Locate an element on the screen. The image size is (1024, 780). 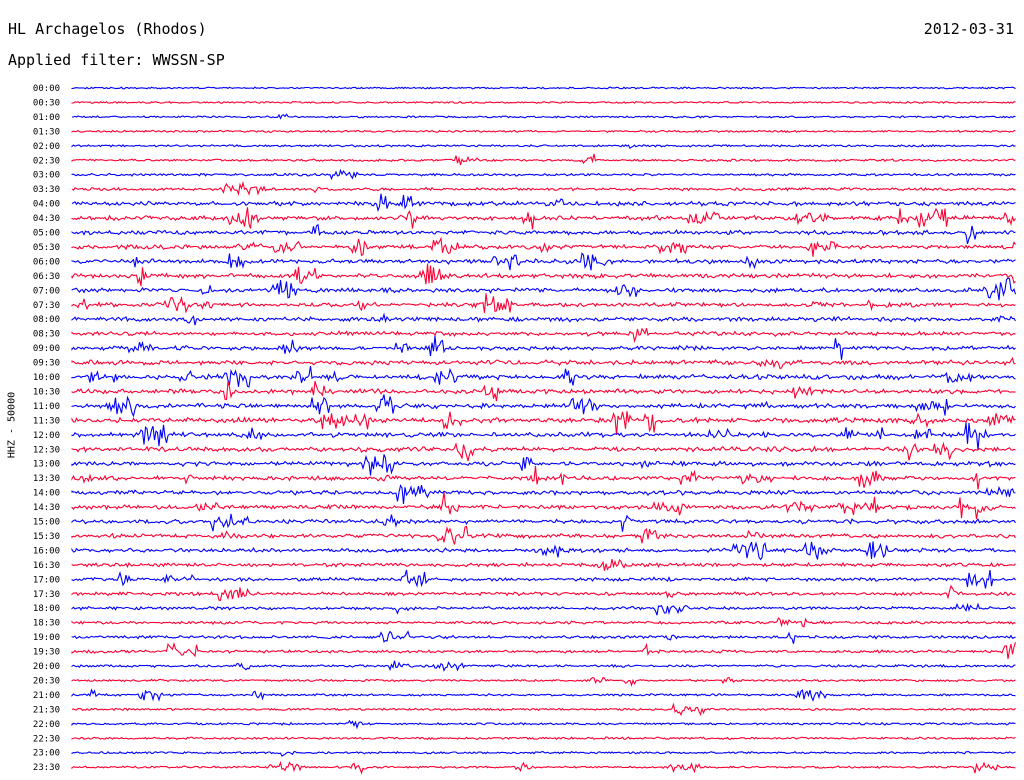
time-label: 06:00 is located at coordinates (46, 262).